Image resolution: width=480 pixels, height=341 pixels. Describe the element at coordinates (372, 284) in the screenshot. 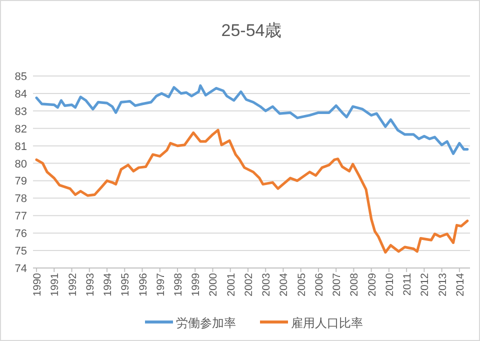

I see `x-tick-label: 2009` at that location.